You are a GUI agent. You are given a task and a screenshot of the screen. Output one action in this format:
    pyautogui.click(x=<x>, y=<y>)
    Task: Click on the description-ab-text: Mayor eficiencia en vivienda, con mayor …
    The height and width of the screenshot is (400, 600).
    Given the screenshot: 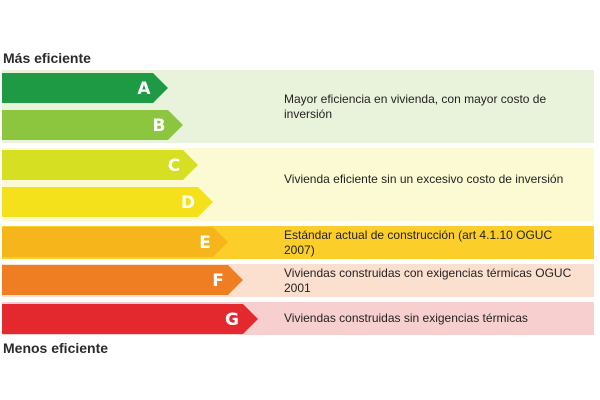 What is the action you would take?
    pyautogui.click(x=415, y=106)
    